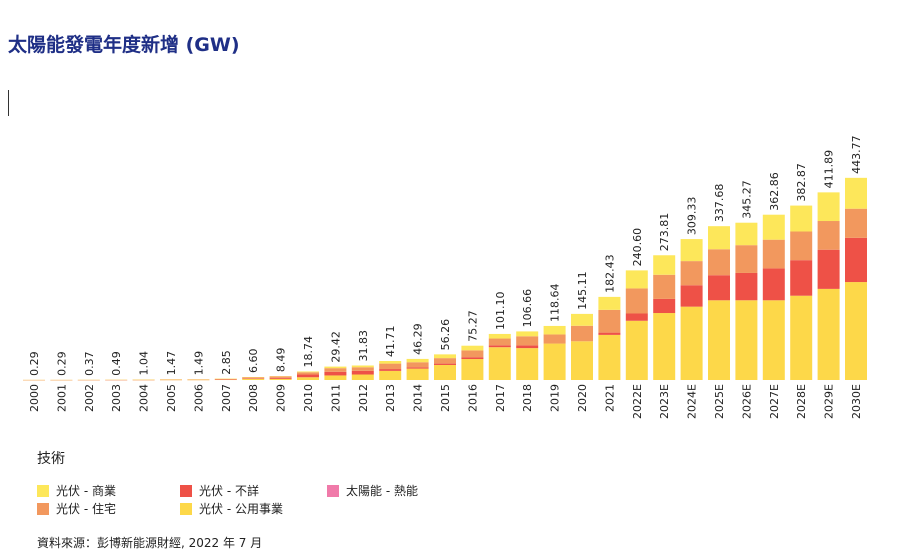 The height and width of the screenshot is (558, 909). What do you see at coordinates (61, 398) in the screenshot?
I see `category-label: 2001` at bounding box center [61, 398].